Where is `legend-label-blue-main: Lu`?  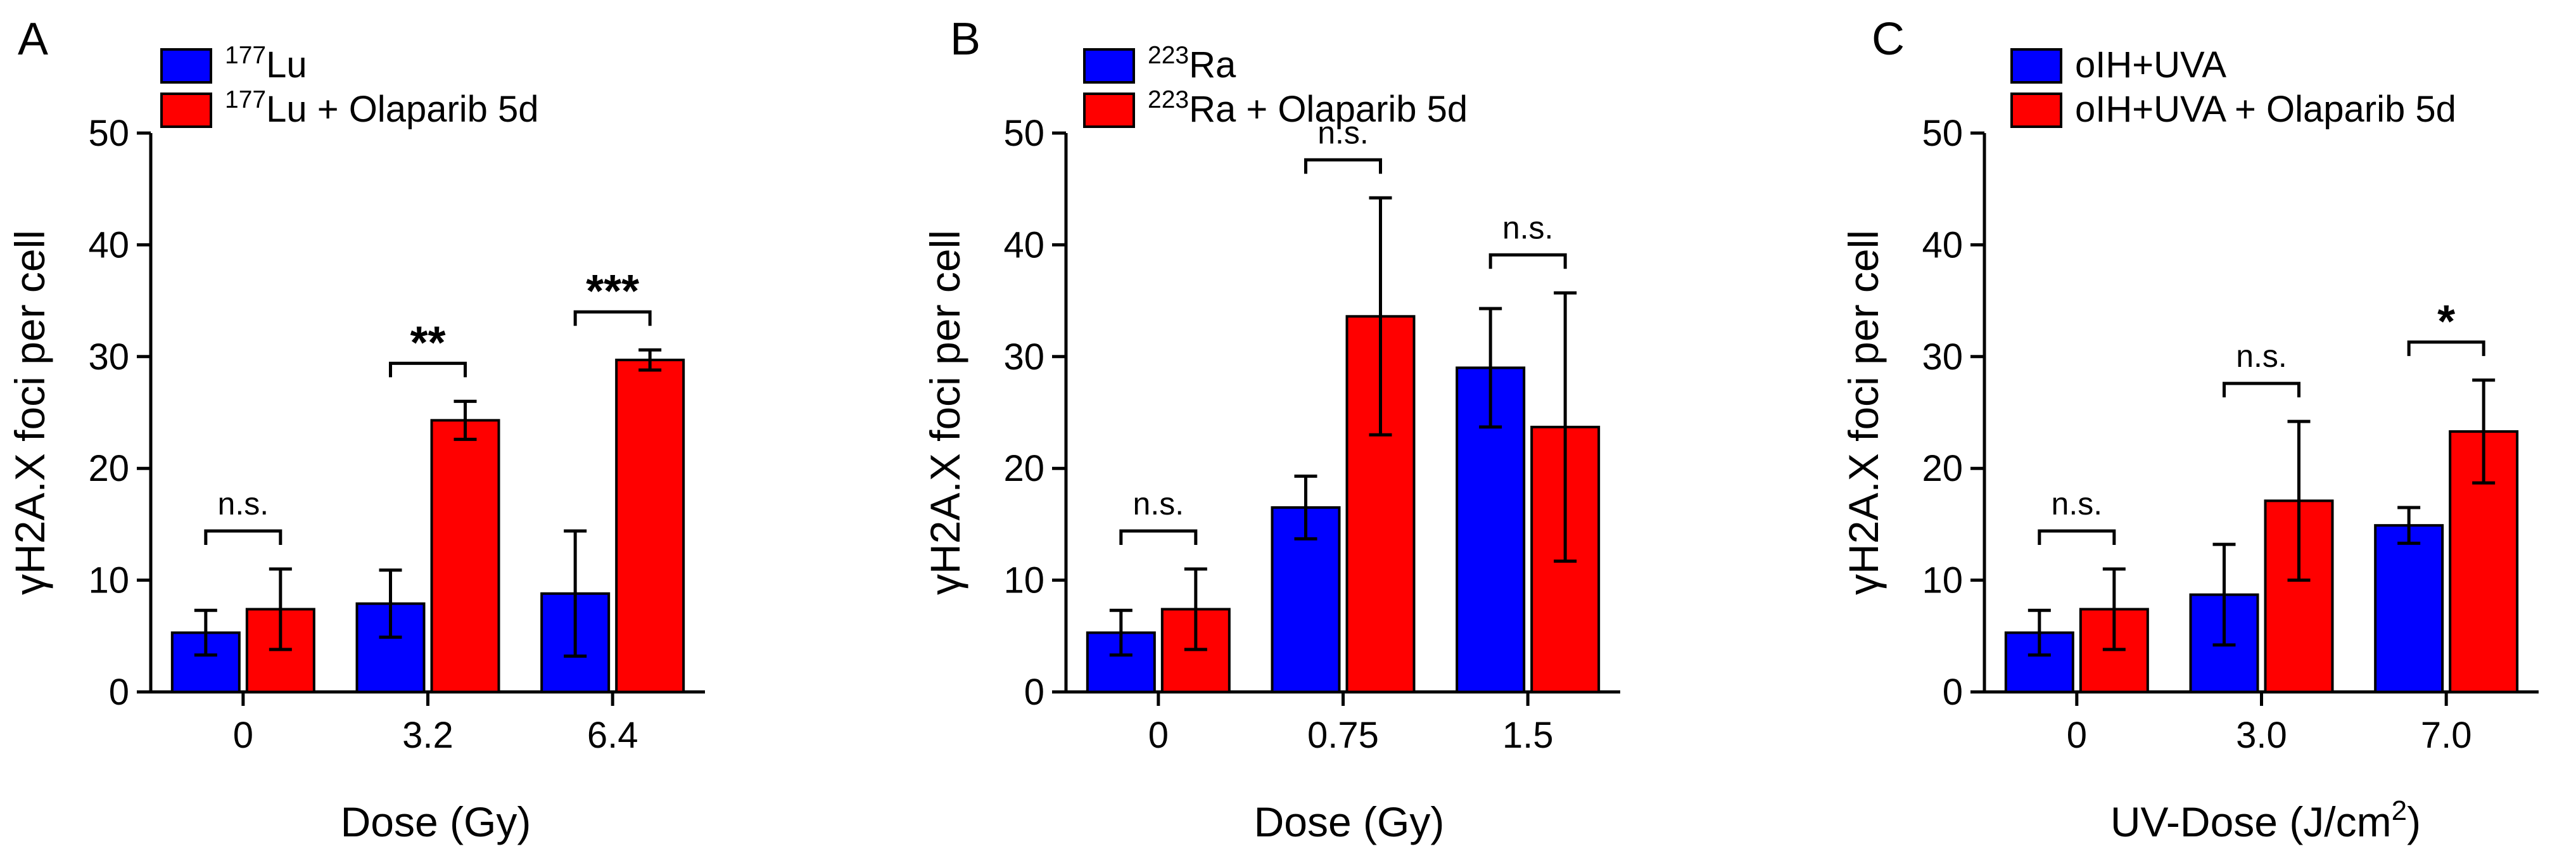 legend-label-blue-main: Lu is located at coordinates (286, 65).